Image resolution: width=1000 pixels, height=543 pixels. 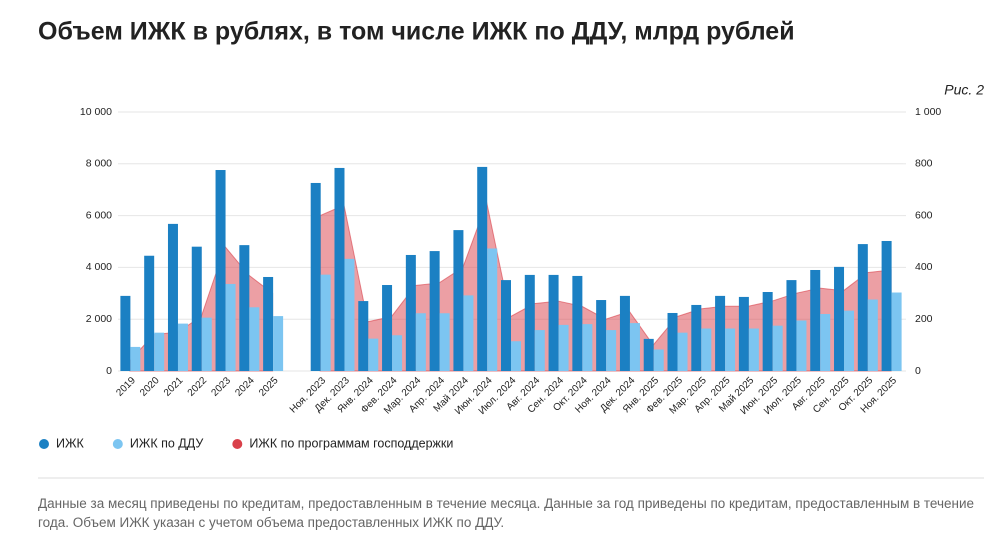 What do you see at coordinates (964, 90) in the screenshot?
I see `figure-label: Рис. 2` at bounding box center [964, 90].